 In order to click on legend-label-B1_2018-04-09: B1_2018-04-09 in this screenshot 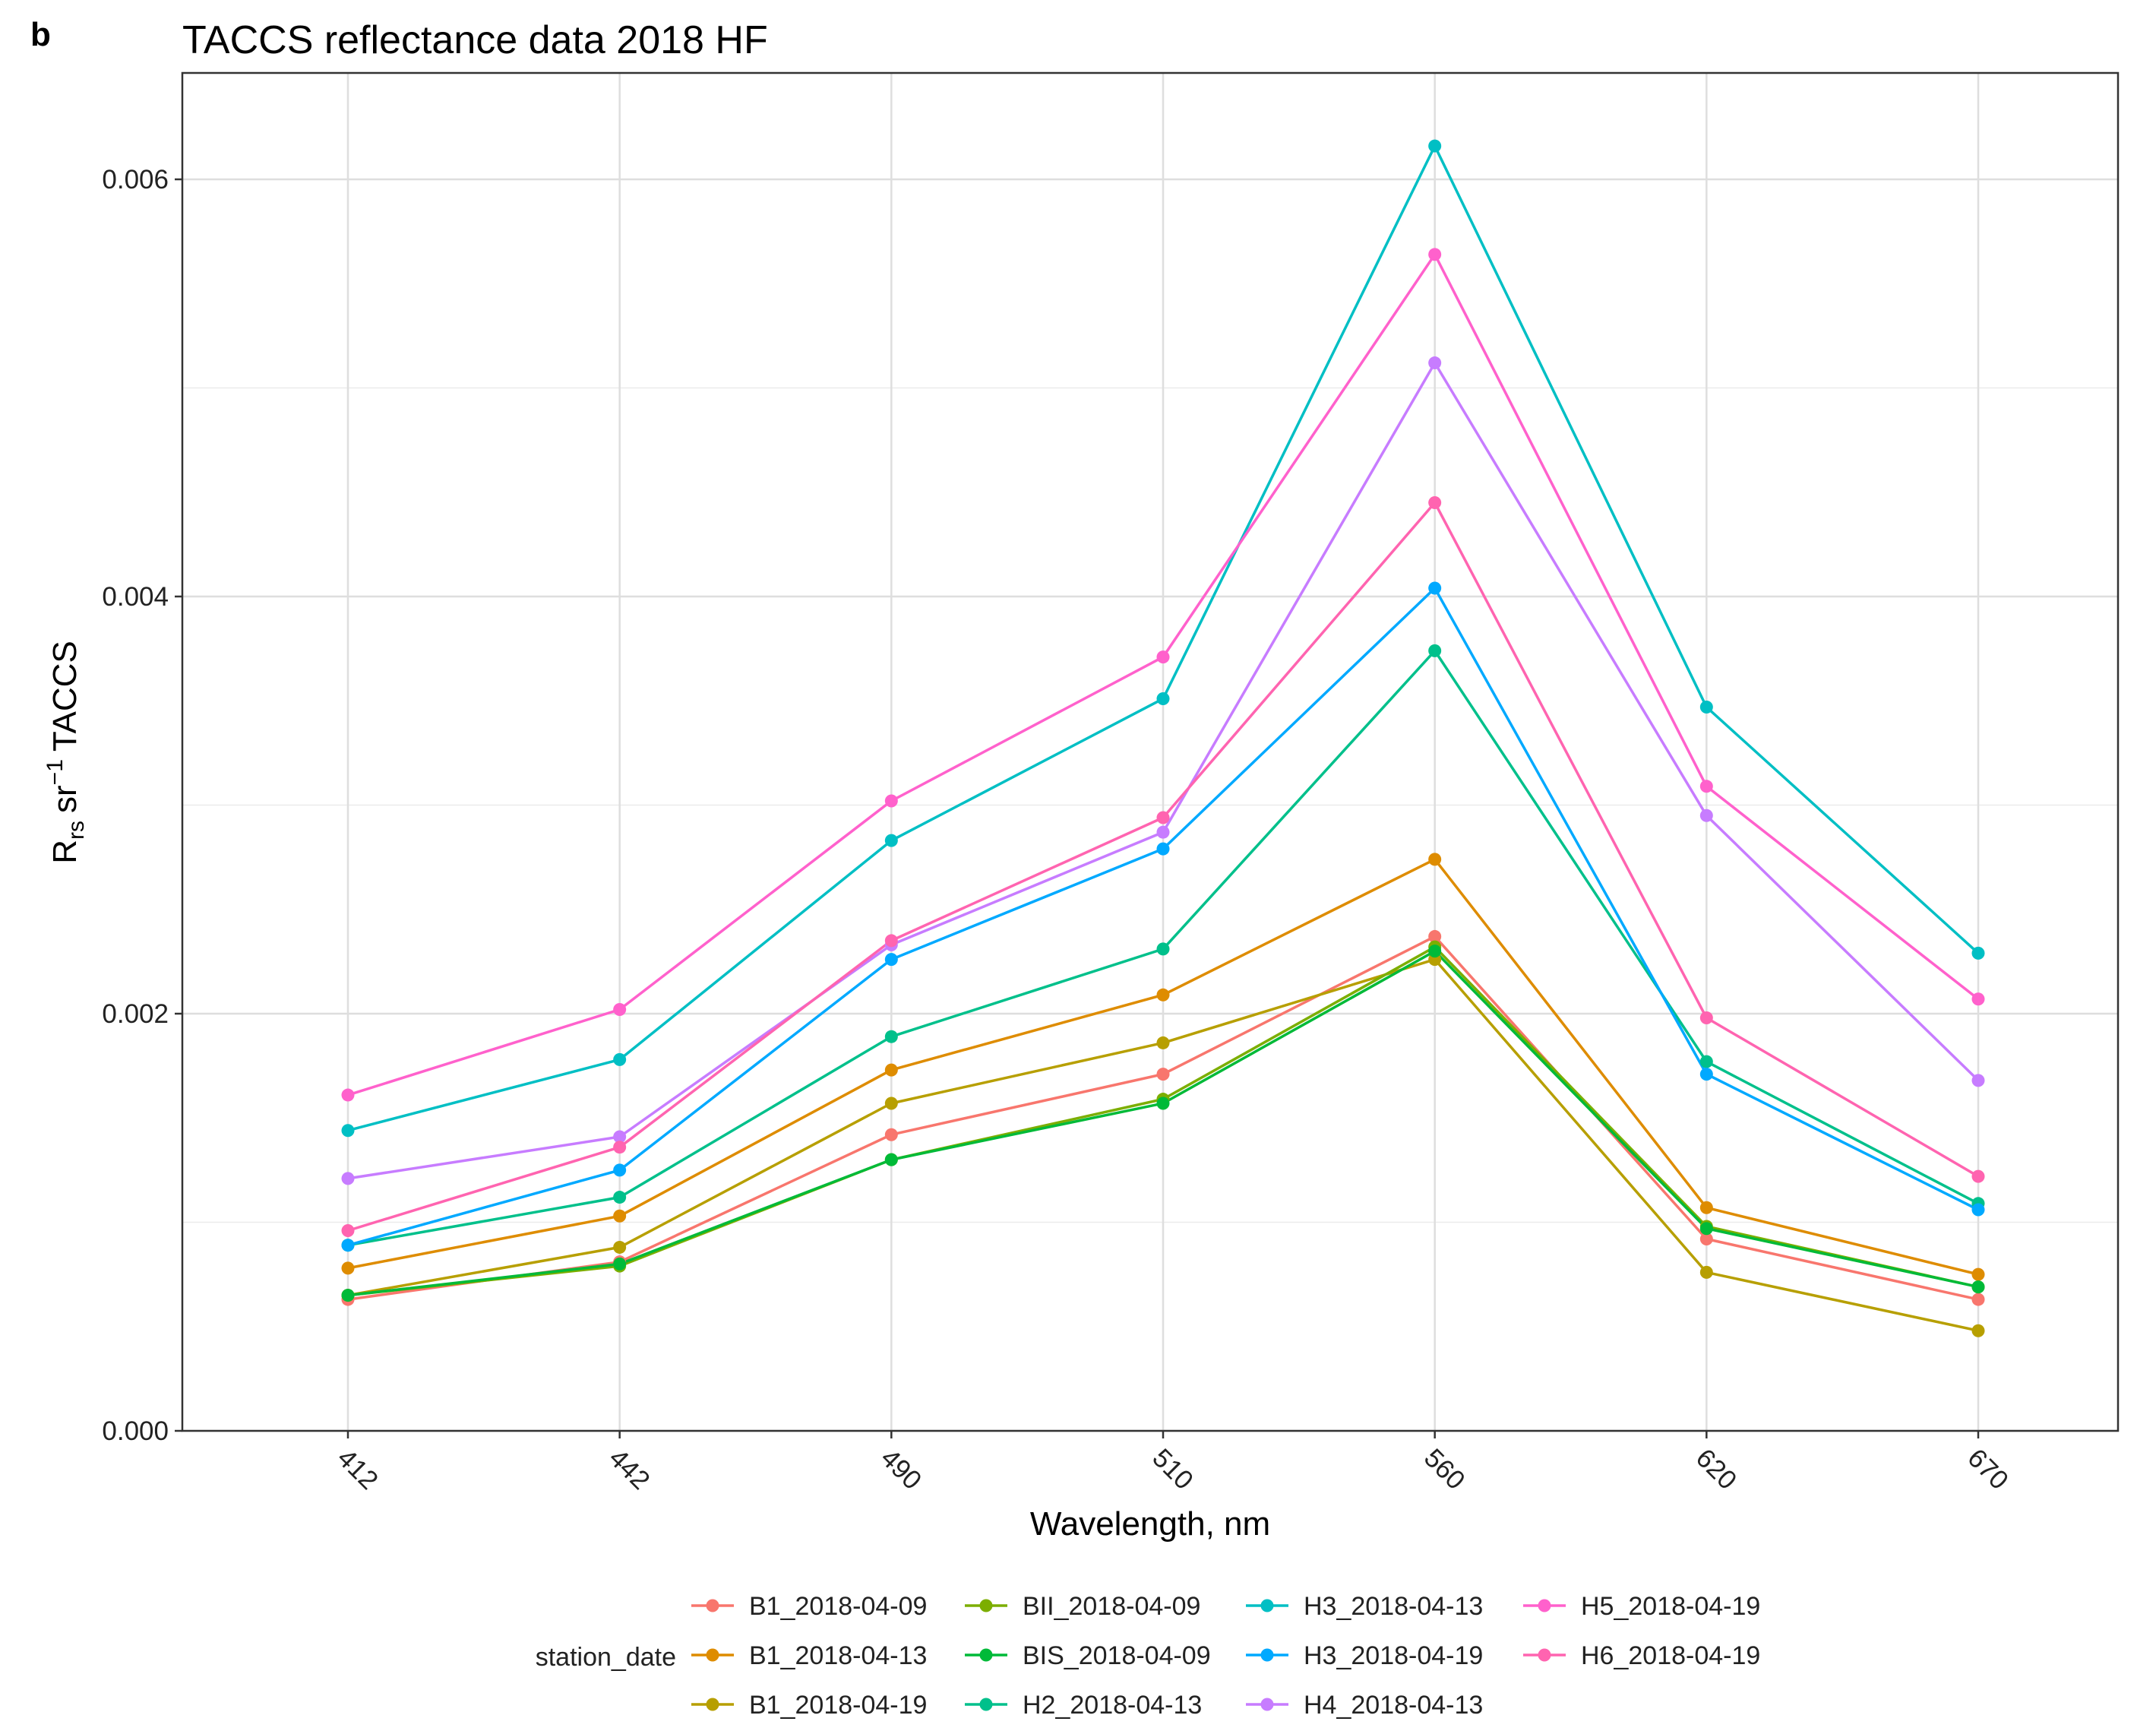, I will do `click(838, 1606)`.